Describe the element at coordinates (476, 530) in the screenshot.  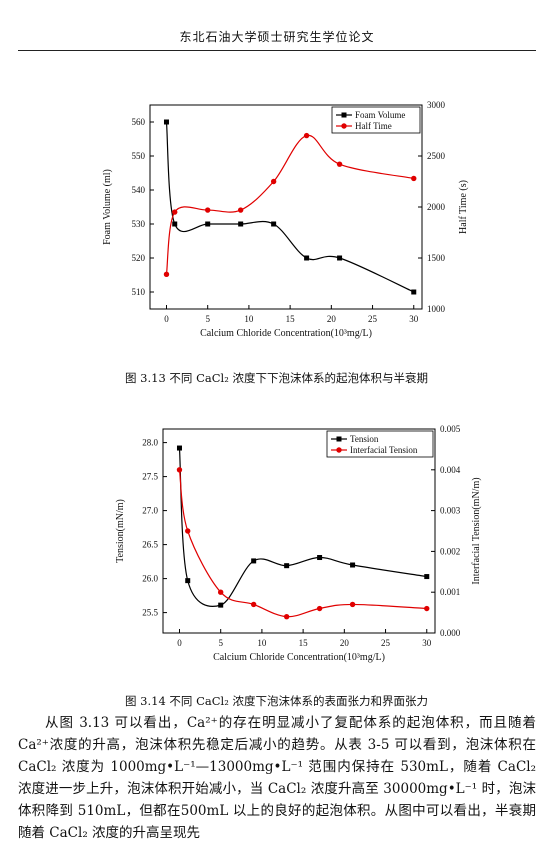
I see `y-right-axis-label: Interfacial Tension(mN/m)` at that location.